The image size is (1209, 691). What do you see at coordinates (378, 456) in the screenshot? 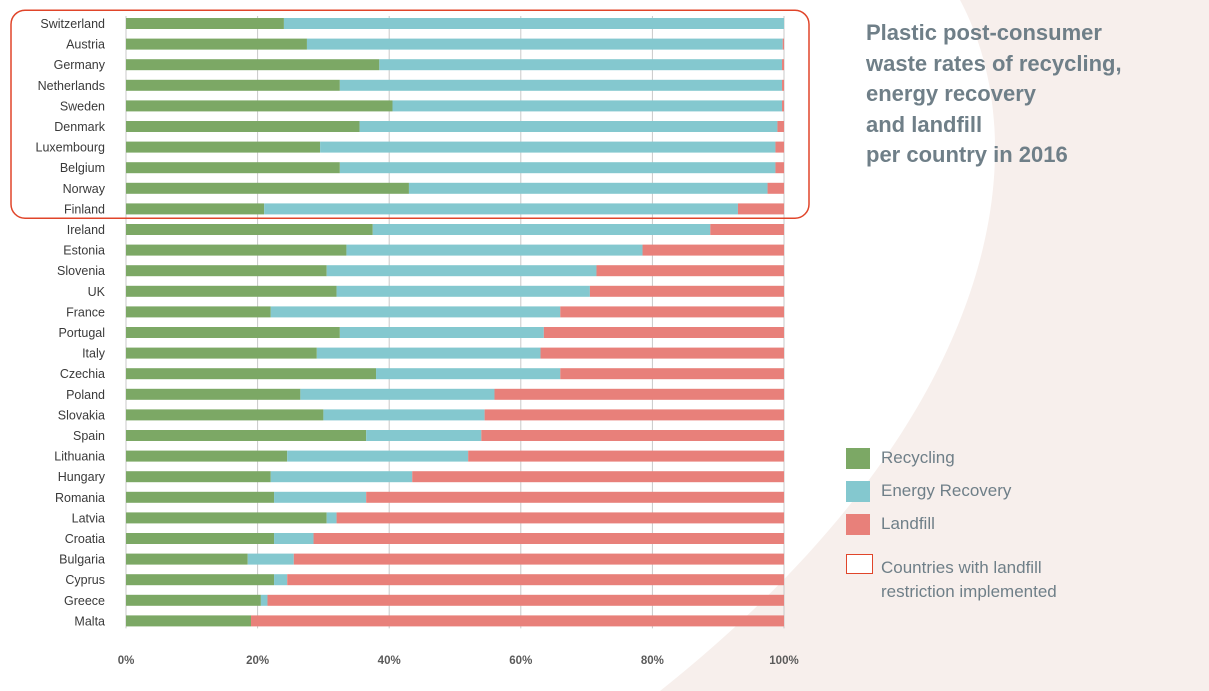
I see `bar-lithuania-energy-recovery` at bounding box center [378, 456].